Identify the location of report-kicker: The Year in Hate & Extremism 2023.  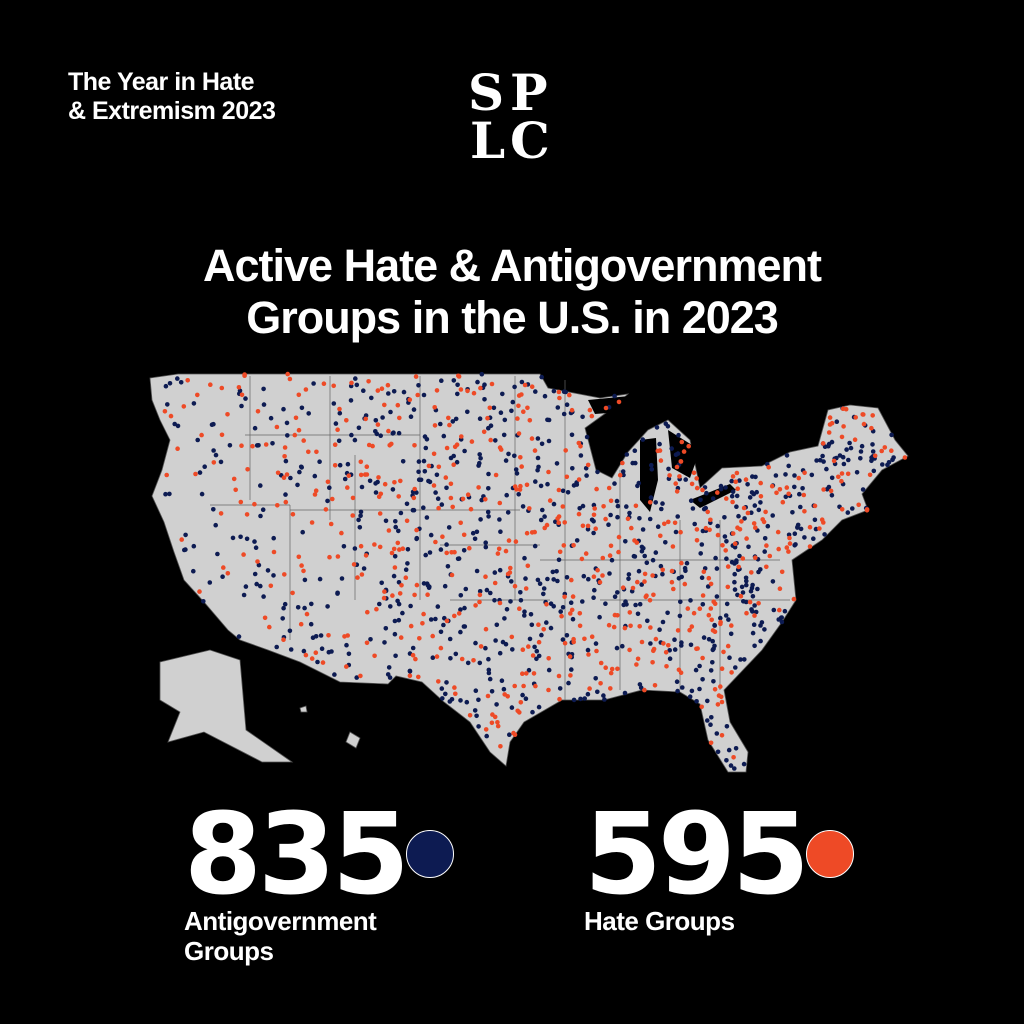
(172, 97).